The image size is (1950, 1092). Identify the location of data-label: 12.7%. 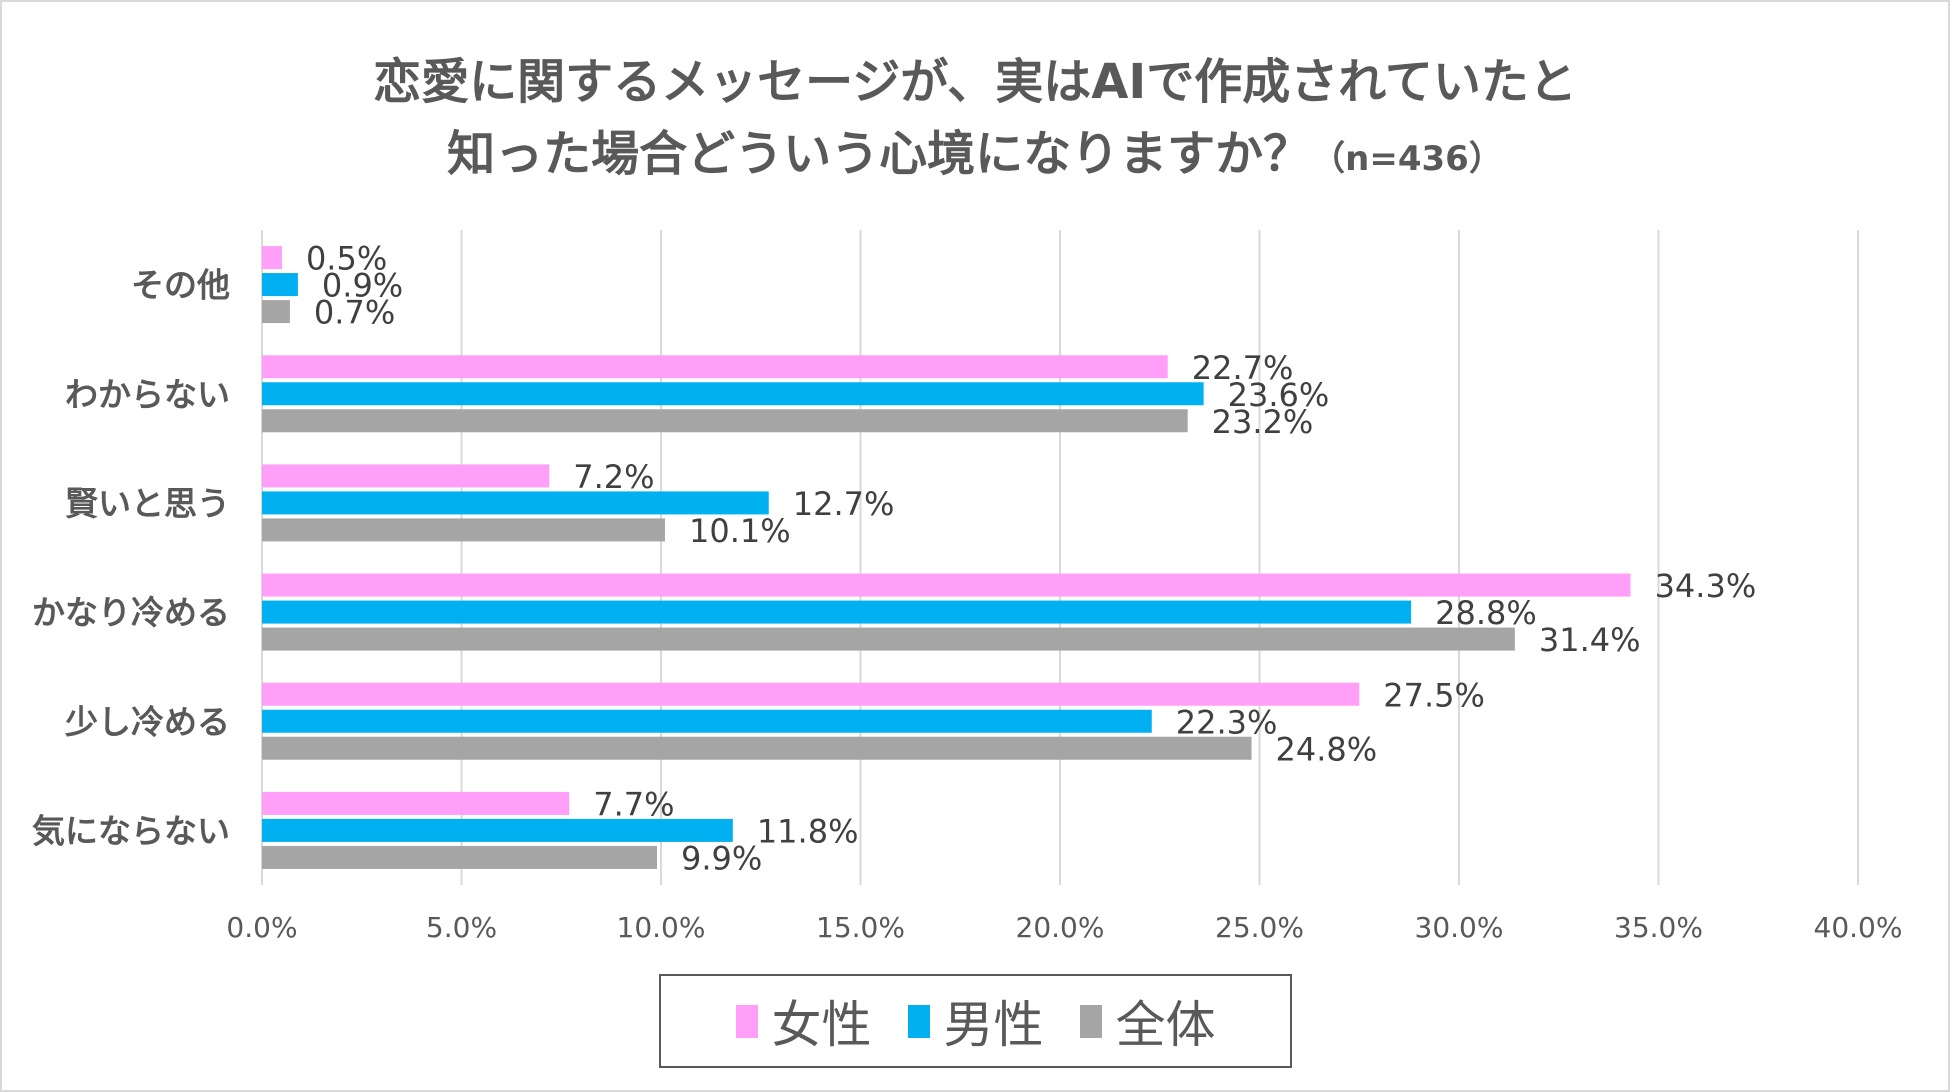
(844, 504).